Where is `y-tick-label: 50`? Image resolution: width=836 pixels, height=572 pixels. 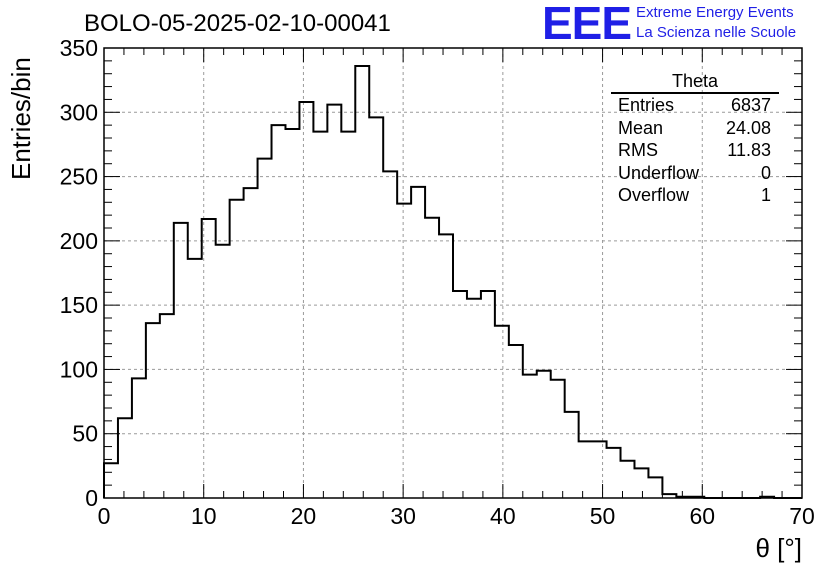
y-tick-label: 50 is located at coordinates (85, 434).